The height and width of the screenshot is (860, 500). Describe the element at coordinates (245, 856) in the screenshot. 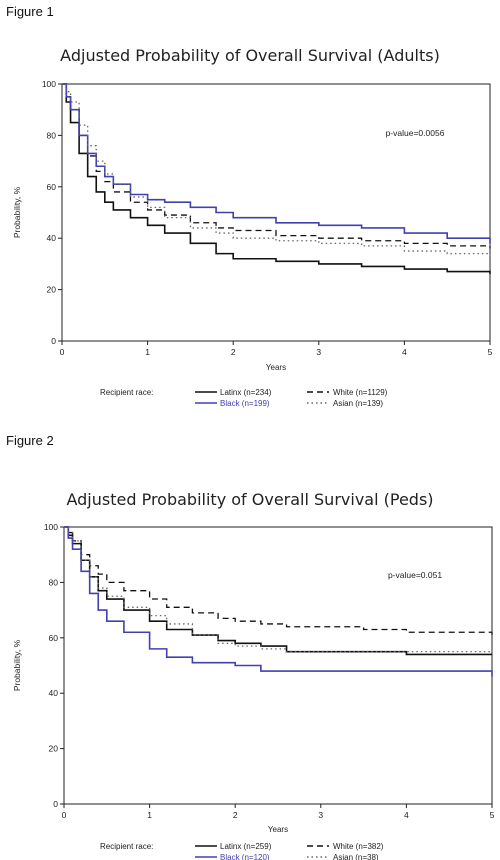

I see `legend-label-2: Black (n=120)` at that location.